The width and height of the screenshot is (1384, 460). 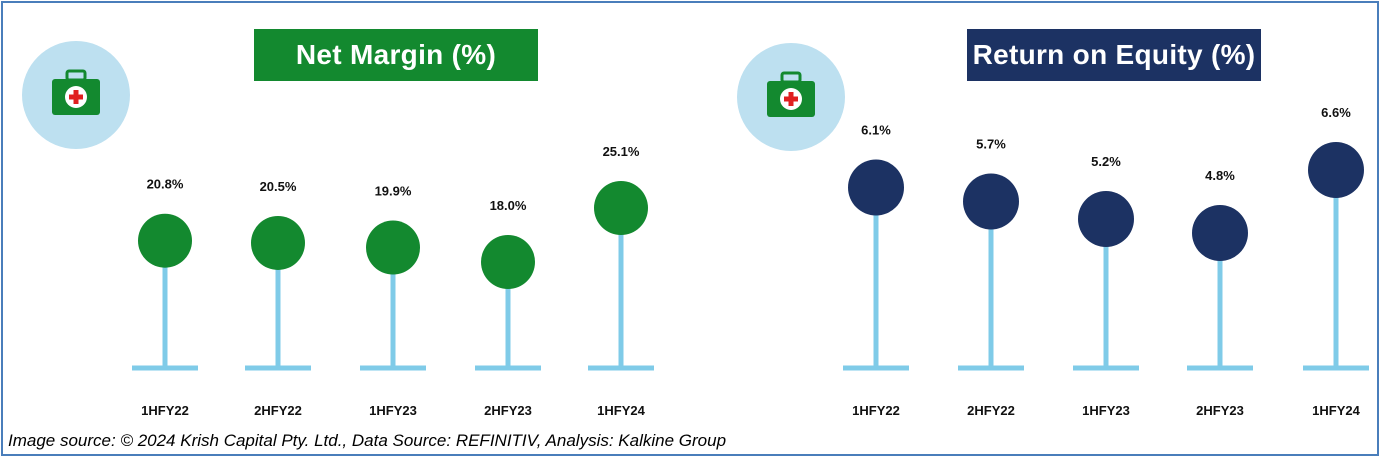 What do you see at coordinates (1220, 175) in the screenshot?
I see `data-label: 4.8%` at bounding box center [1220, 175].